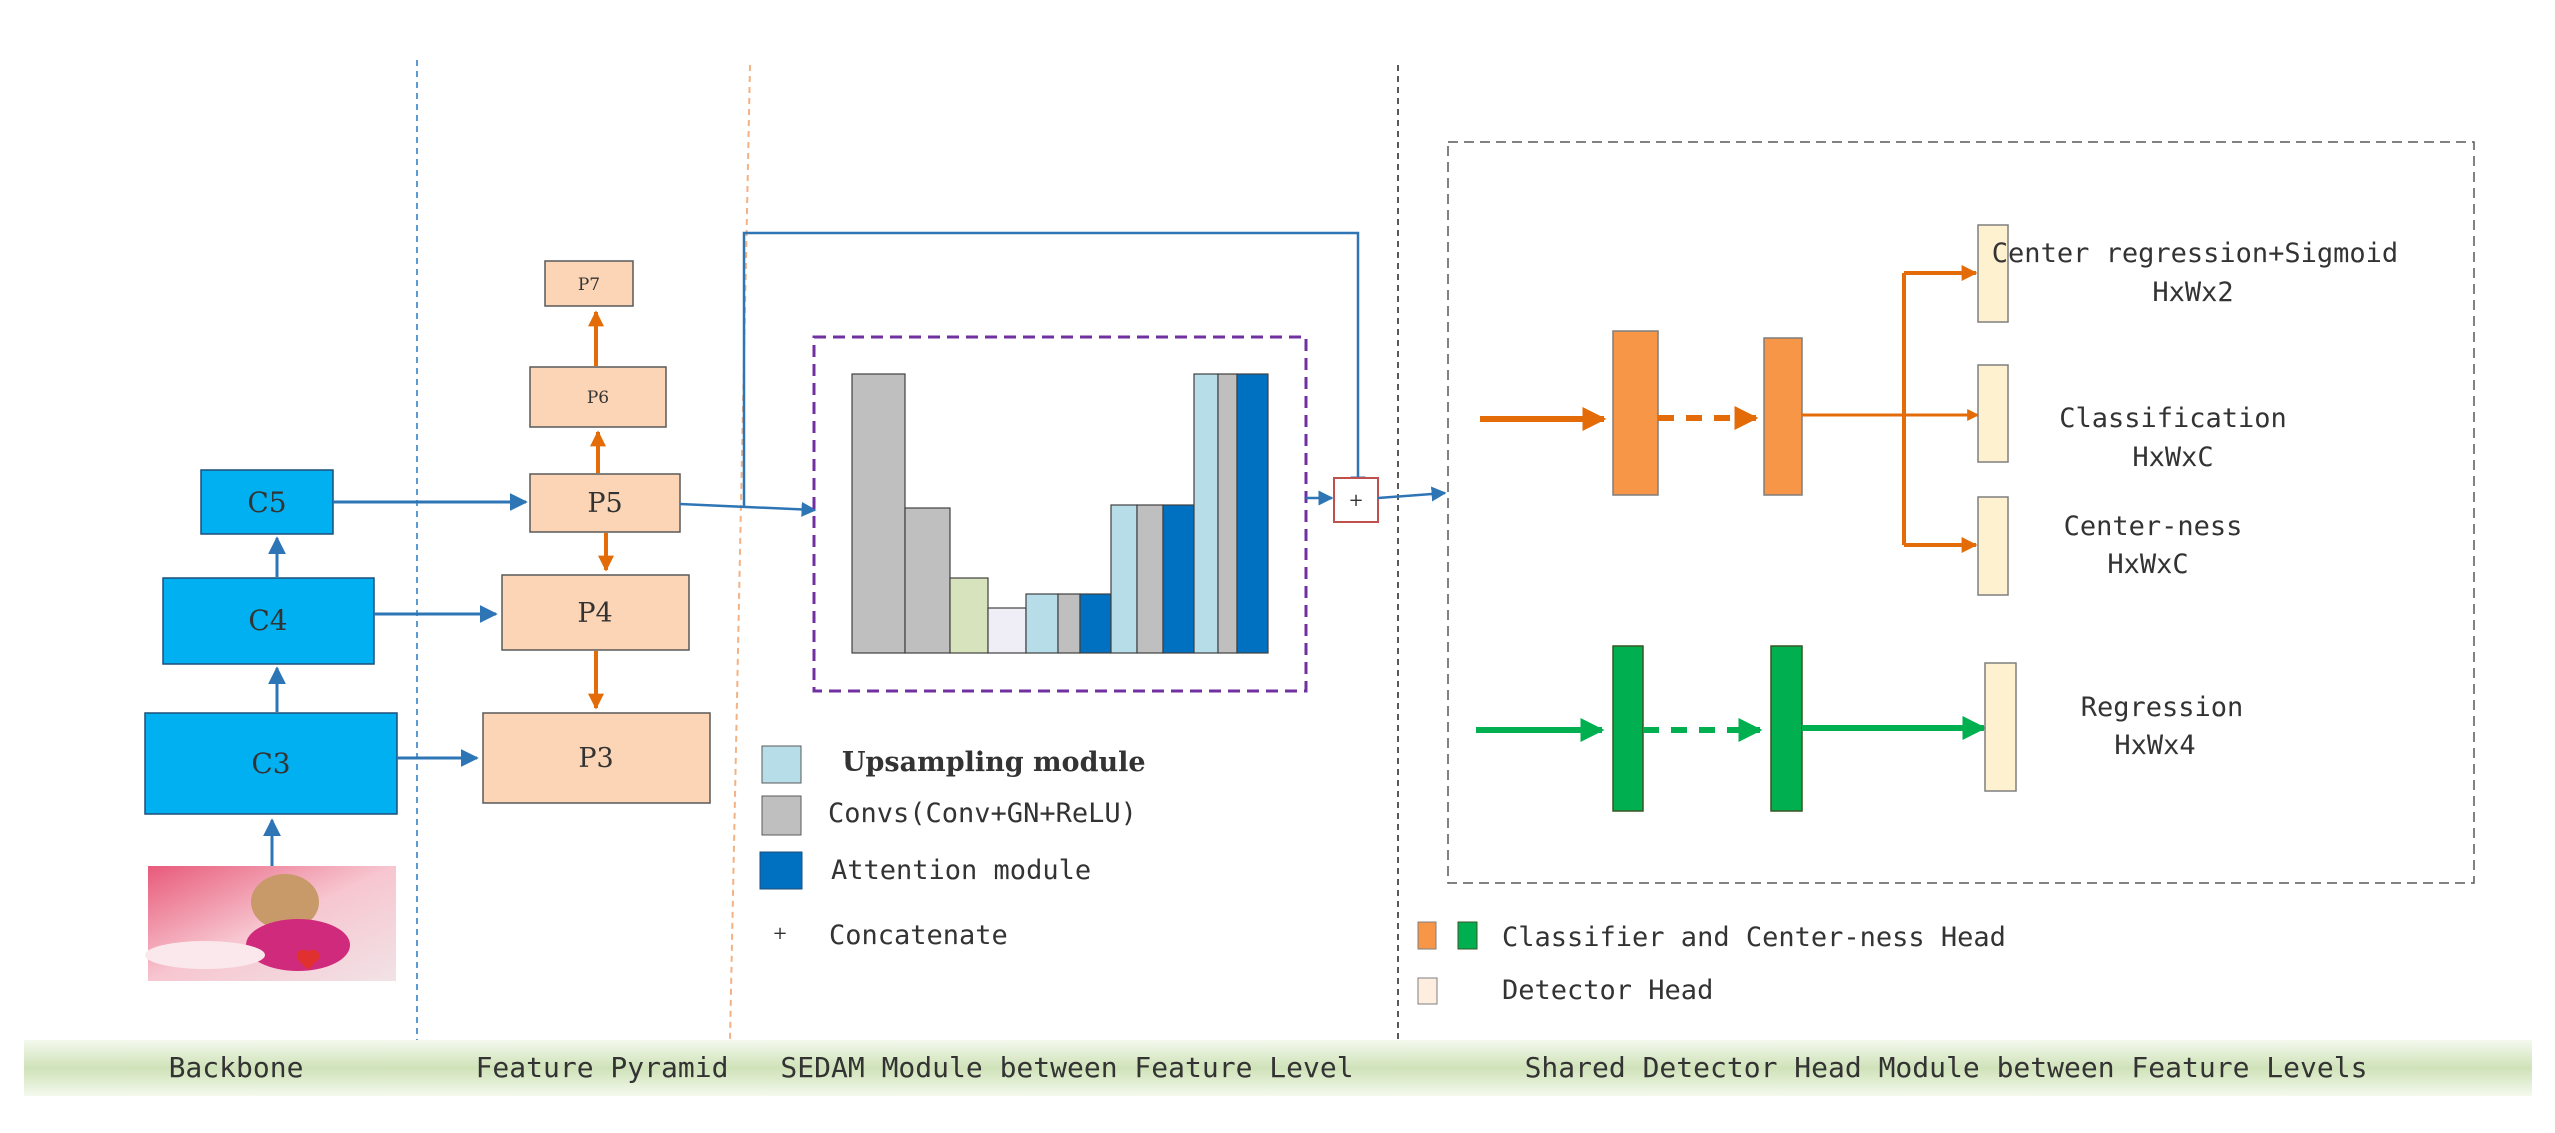 This screenshot has width=2555, height=1133. What do you see at coordinates (982, 813) in the screenshot?
I see `legend-label-convs: Convs(Conv+GN+ReLU)` at bounding box center [982, 813].